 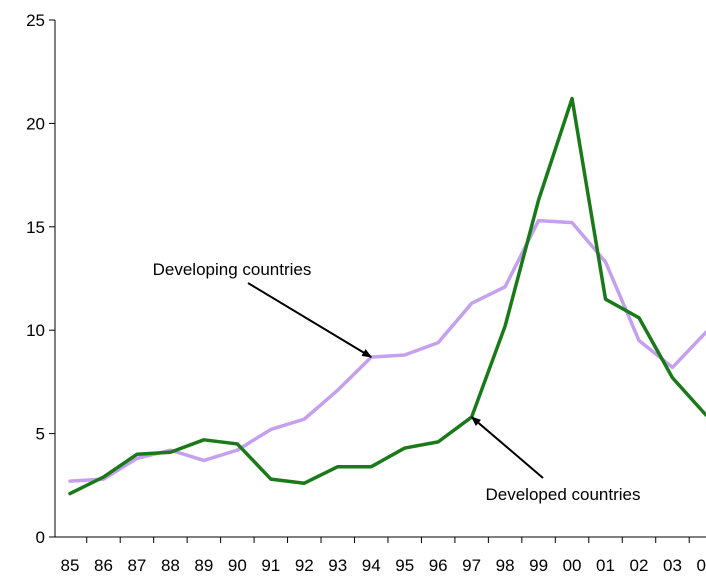 What do you see at coordinates (40, 537) in the screenshot?
I see `y-tick-label: 0` at bounding box center [40, 537].